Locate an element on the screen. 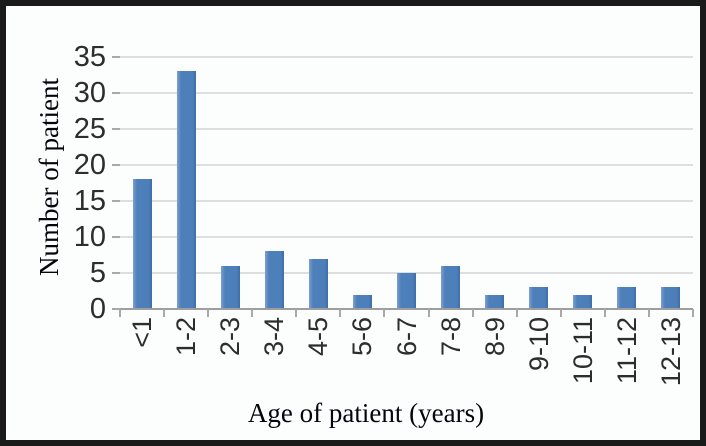 Image resolution: width=706 pixels, height=446 pixels. y-tick-label-25: 25 is located at coordinates (89, 129).